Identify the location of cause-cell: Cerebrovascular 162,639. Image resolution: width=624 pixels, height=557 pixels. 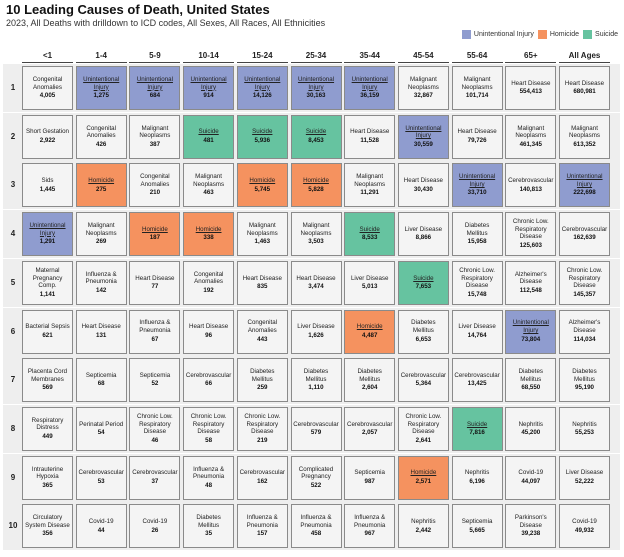
(584, 234).